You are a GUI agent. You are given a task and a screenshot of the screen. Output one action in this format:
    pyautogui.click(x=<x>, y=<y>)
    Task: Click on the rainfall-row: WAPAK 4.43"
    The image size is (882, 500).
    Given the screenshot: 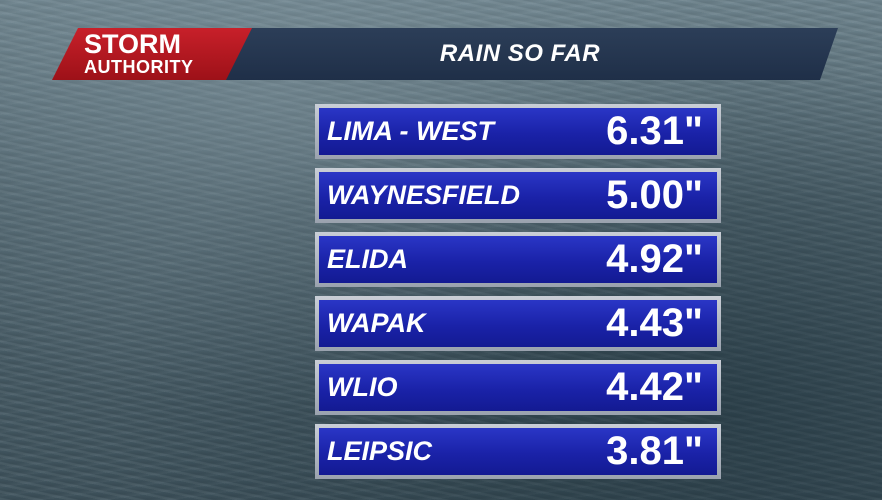 What is the action you would take?
    pyautogui.click(x=518, y=323)
    